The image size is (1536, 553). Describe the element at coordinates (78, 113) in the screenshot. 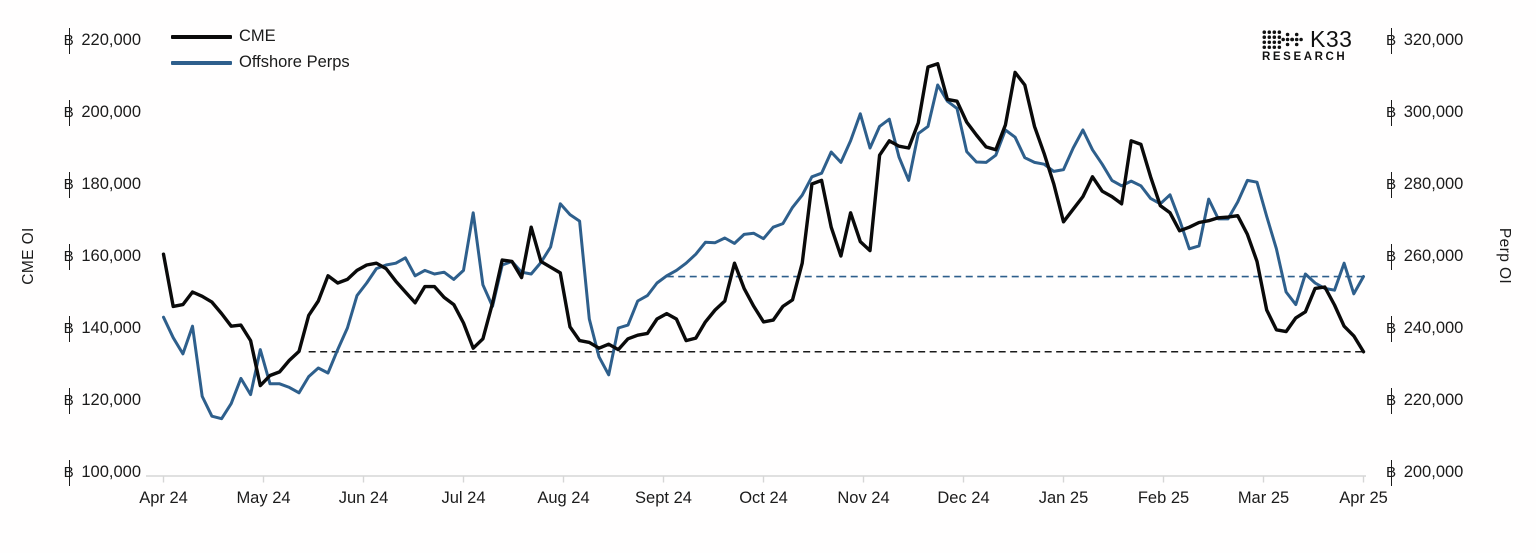

I see `left-axis-tick-label: B 200,000` at that location.